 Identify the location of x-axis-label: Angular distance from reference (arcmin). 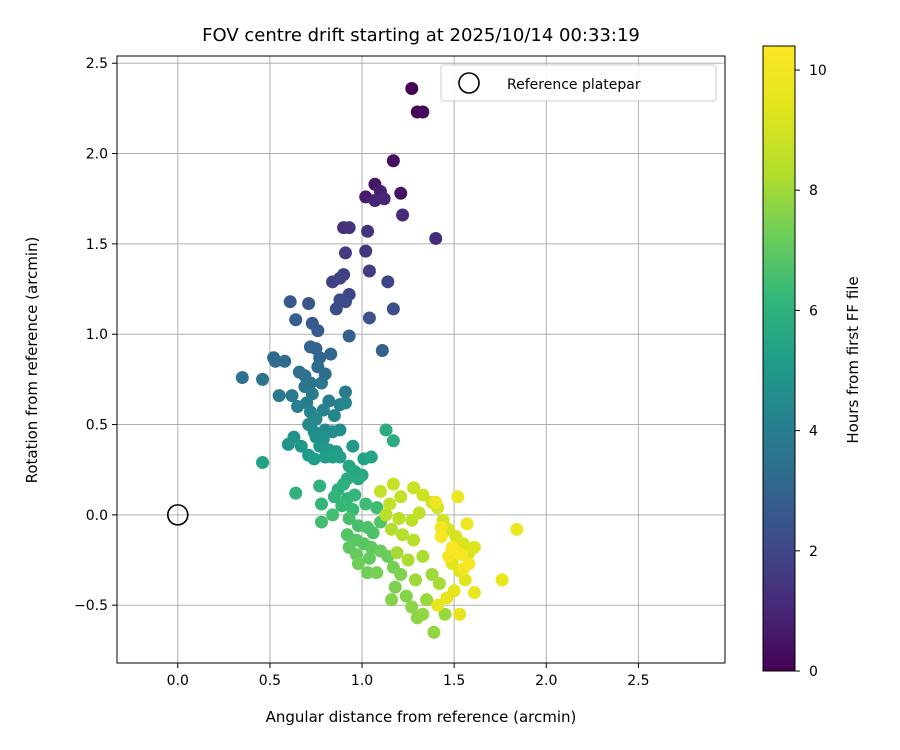
(421, 717).